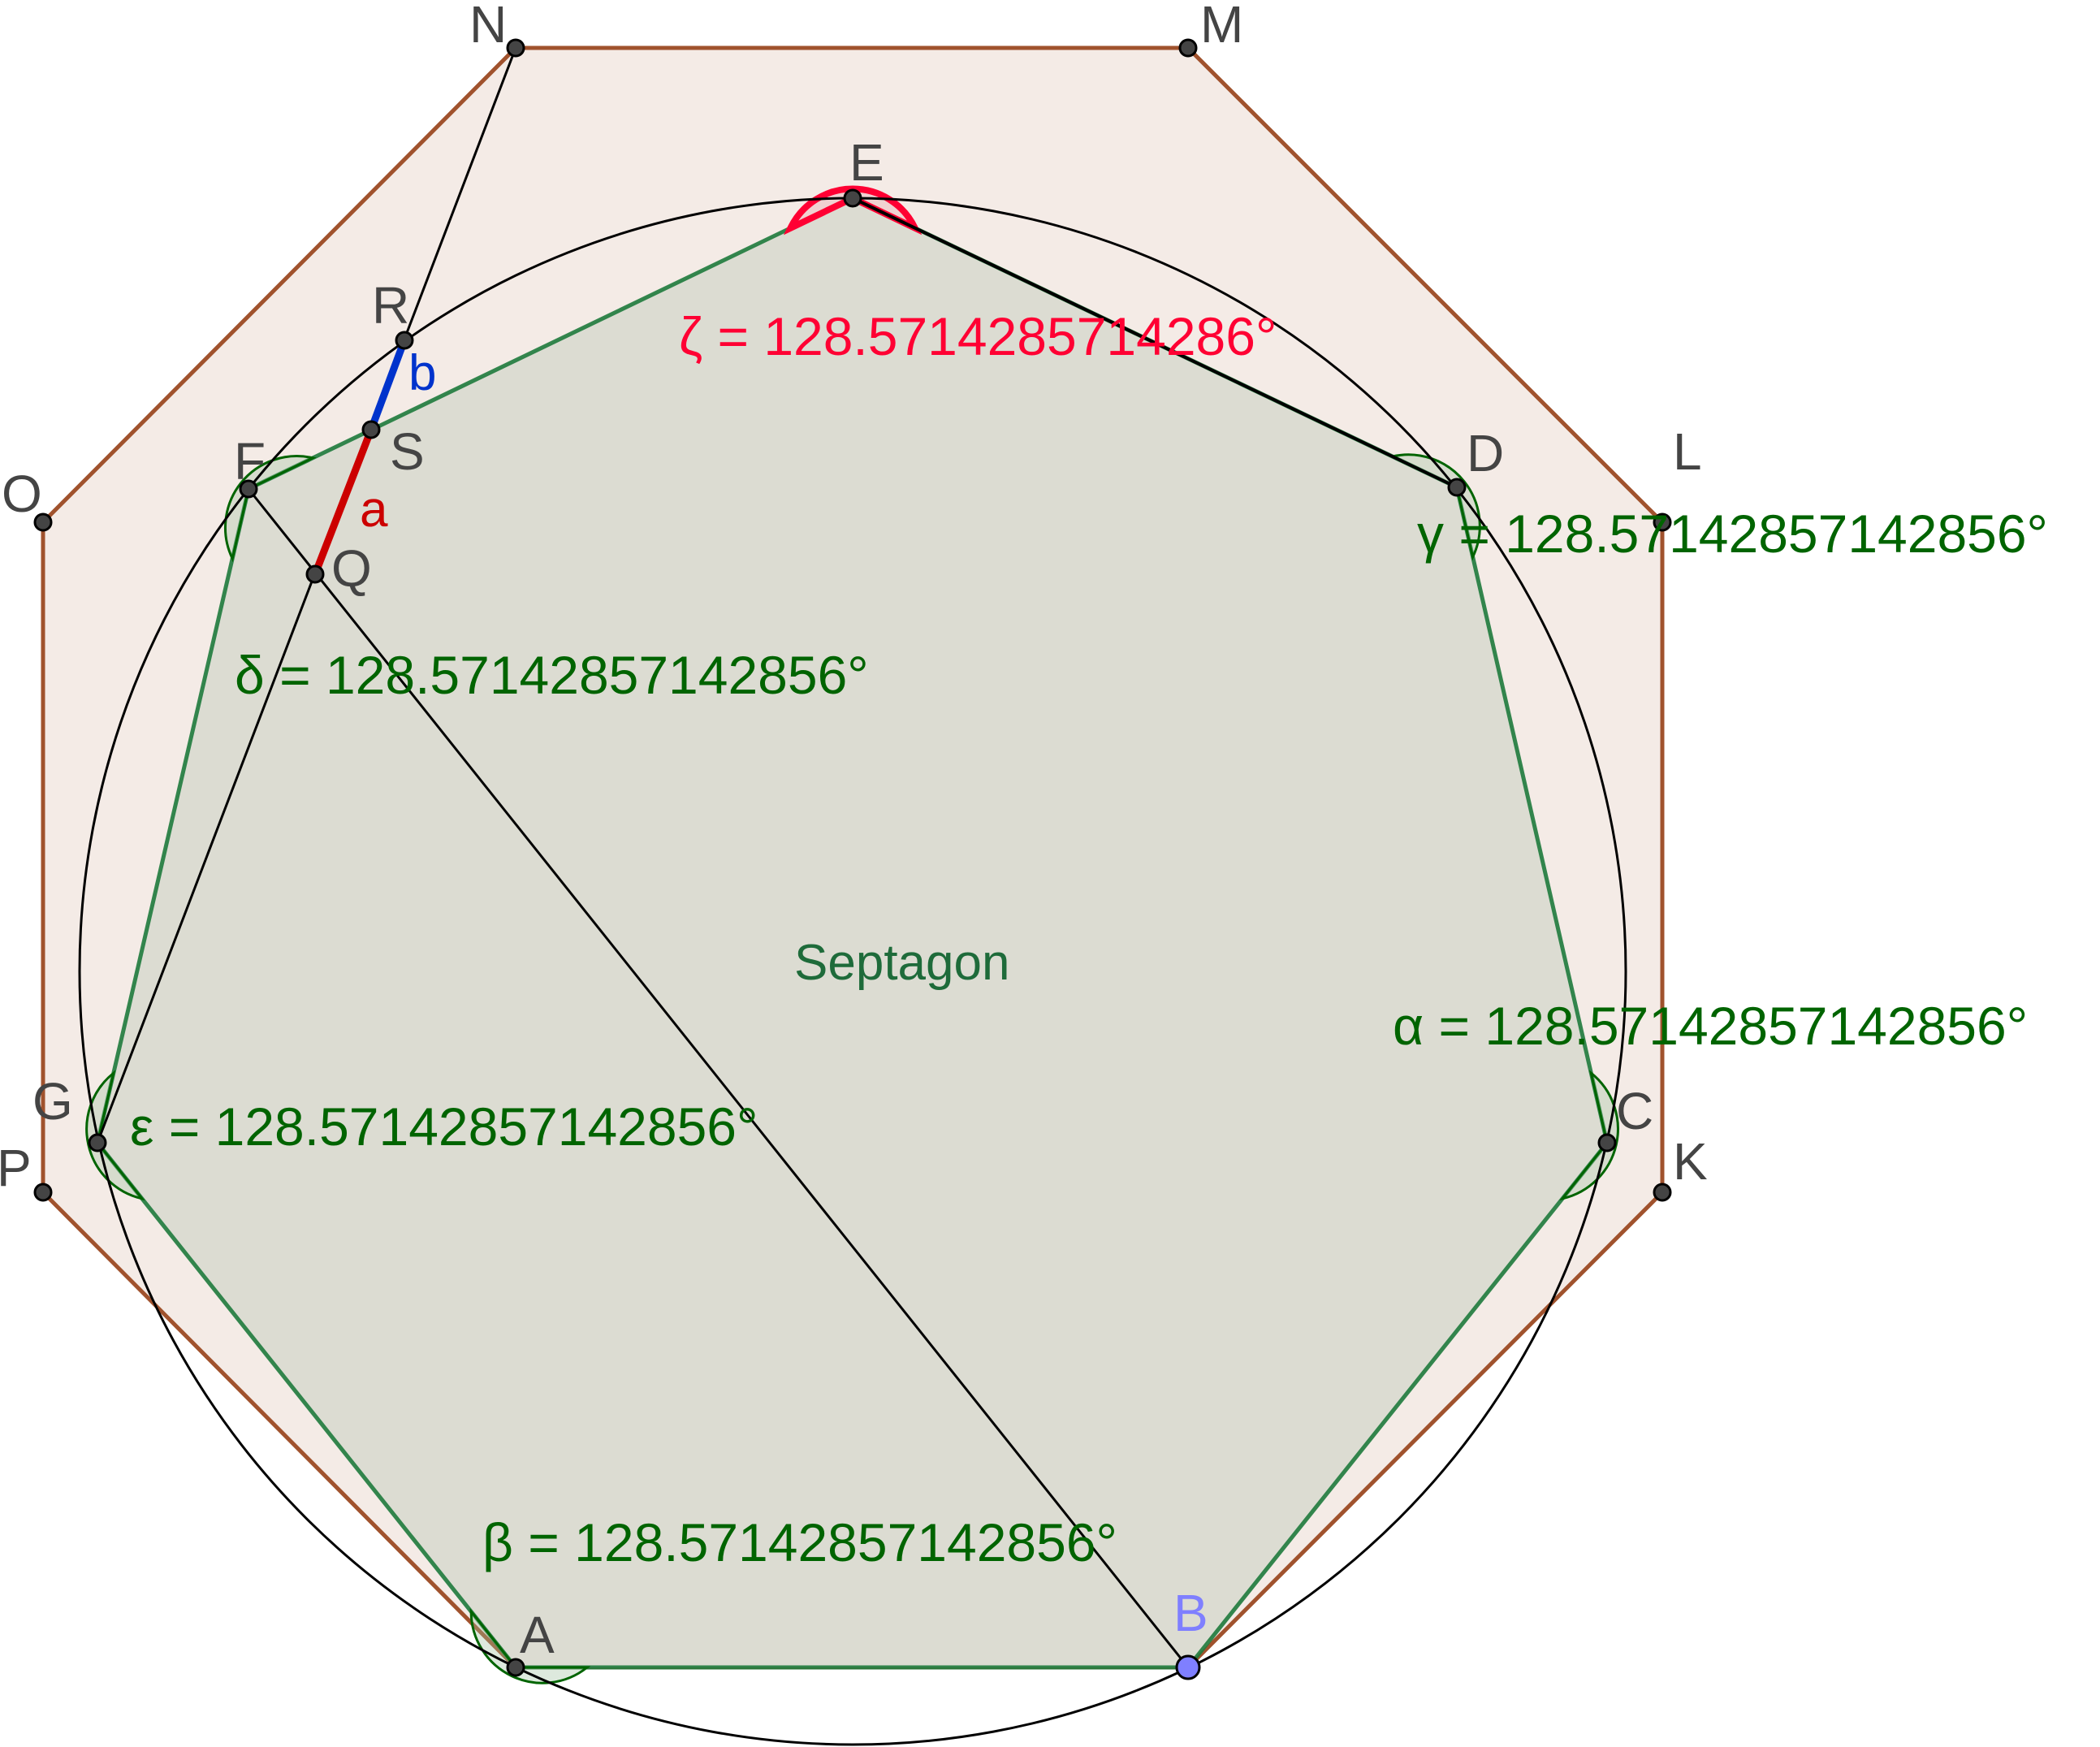 Image resolution: width=2100 pixels, height=1747 pixels. I want to click on point-label-C: C, so click(1635, 1111).